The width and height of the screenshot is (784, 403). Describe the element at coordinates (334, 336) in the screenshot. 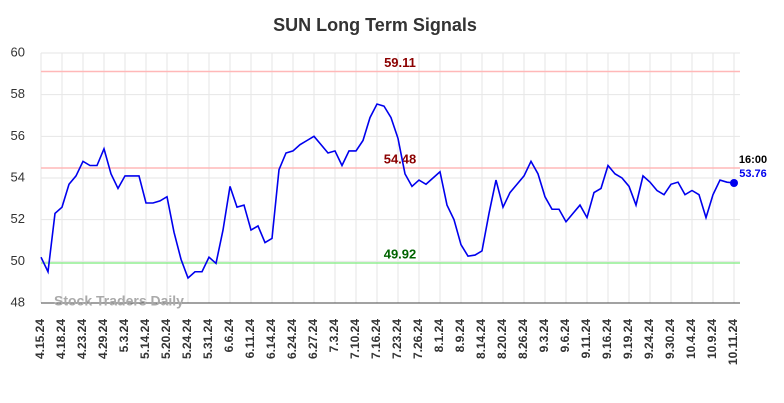

I see `x-tick-label: 7.3.24` at that location.